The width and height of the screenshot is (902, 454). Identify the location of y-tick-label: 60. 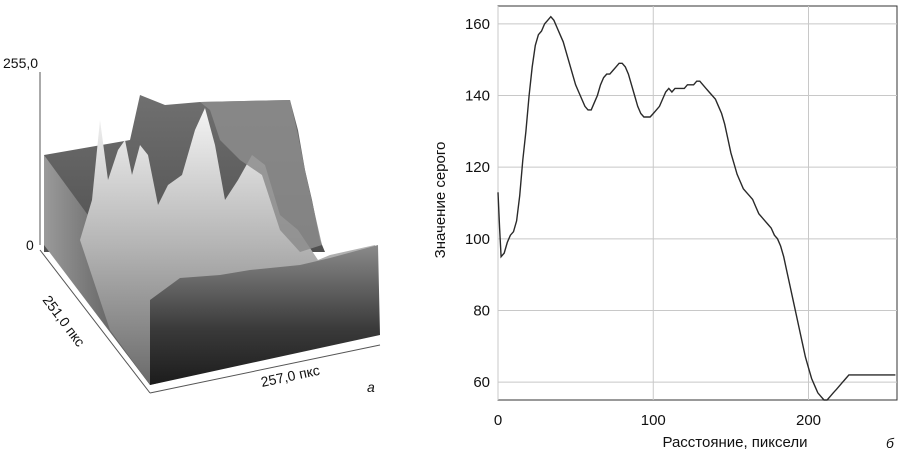
(481, 382).